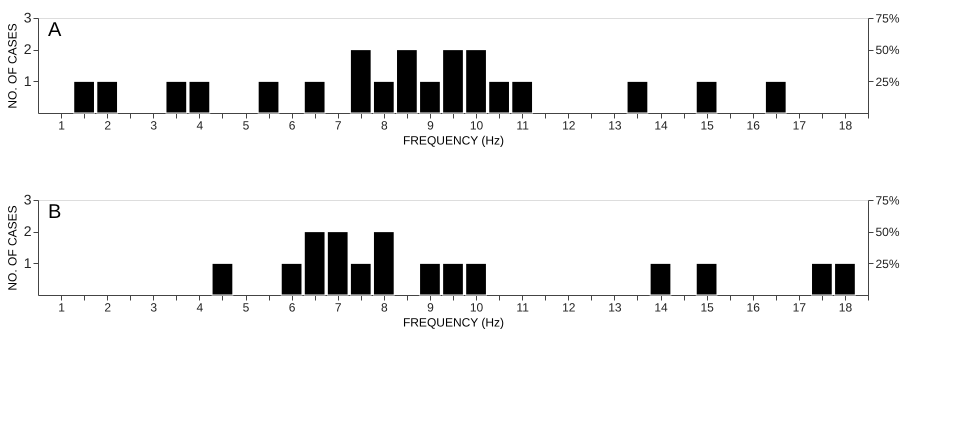 Image resolution: width=974 pixels, height=421 pixels. I want to click on annotation: B, so click(55, 212).